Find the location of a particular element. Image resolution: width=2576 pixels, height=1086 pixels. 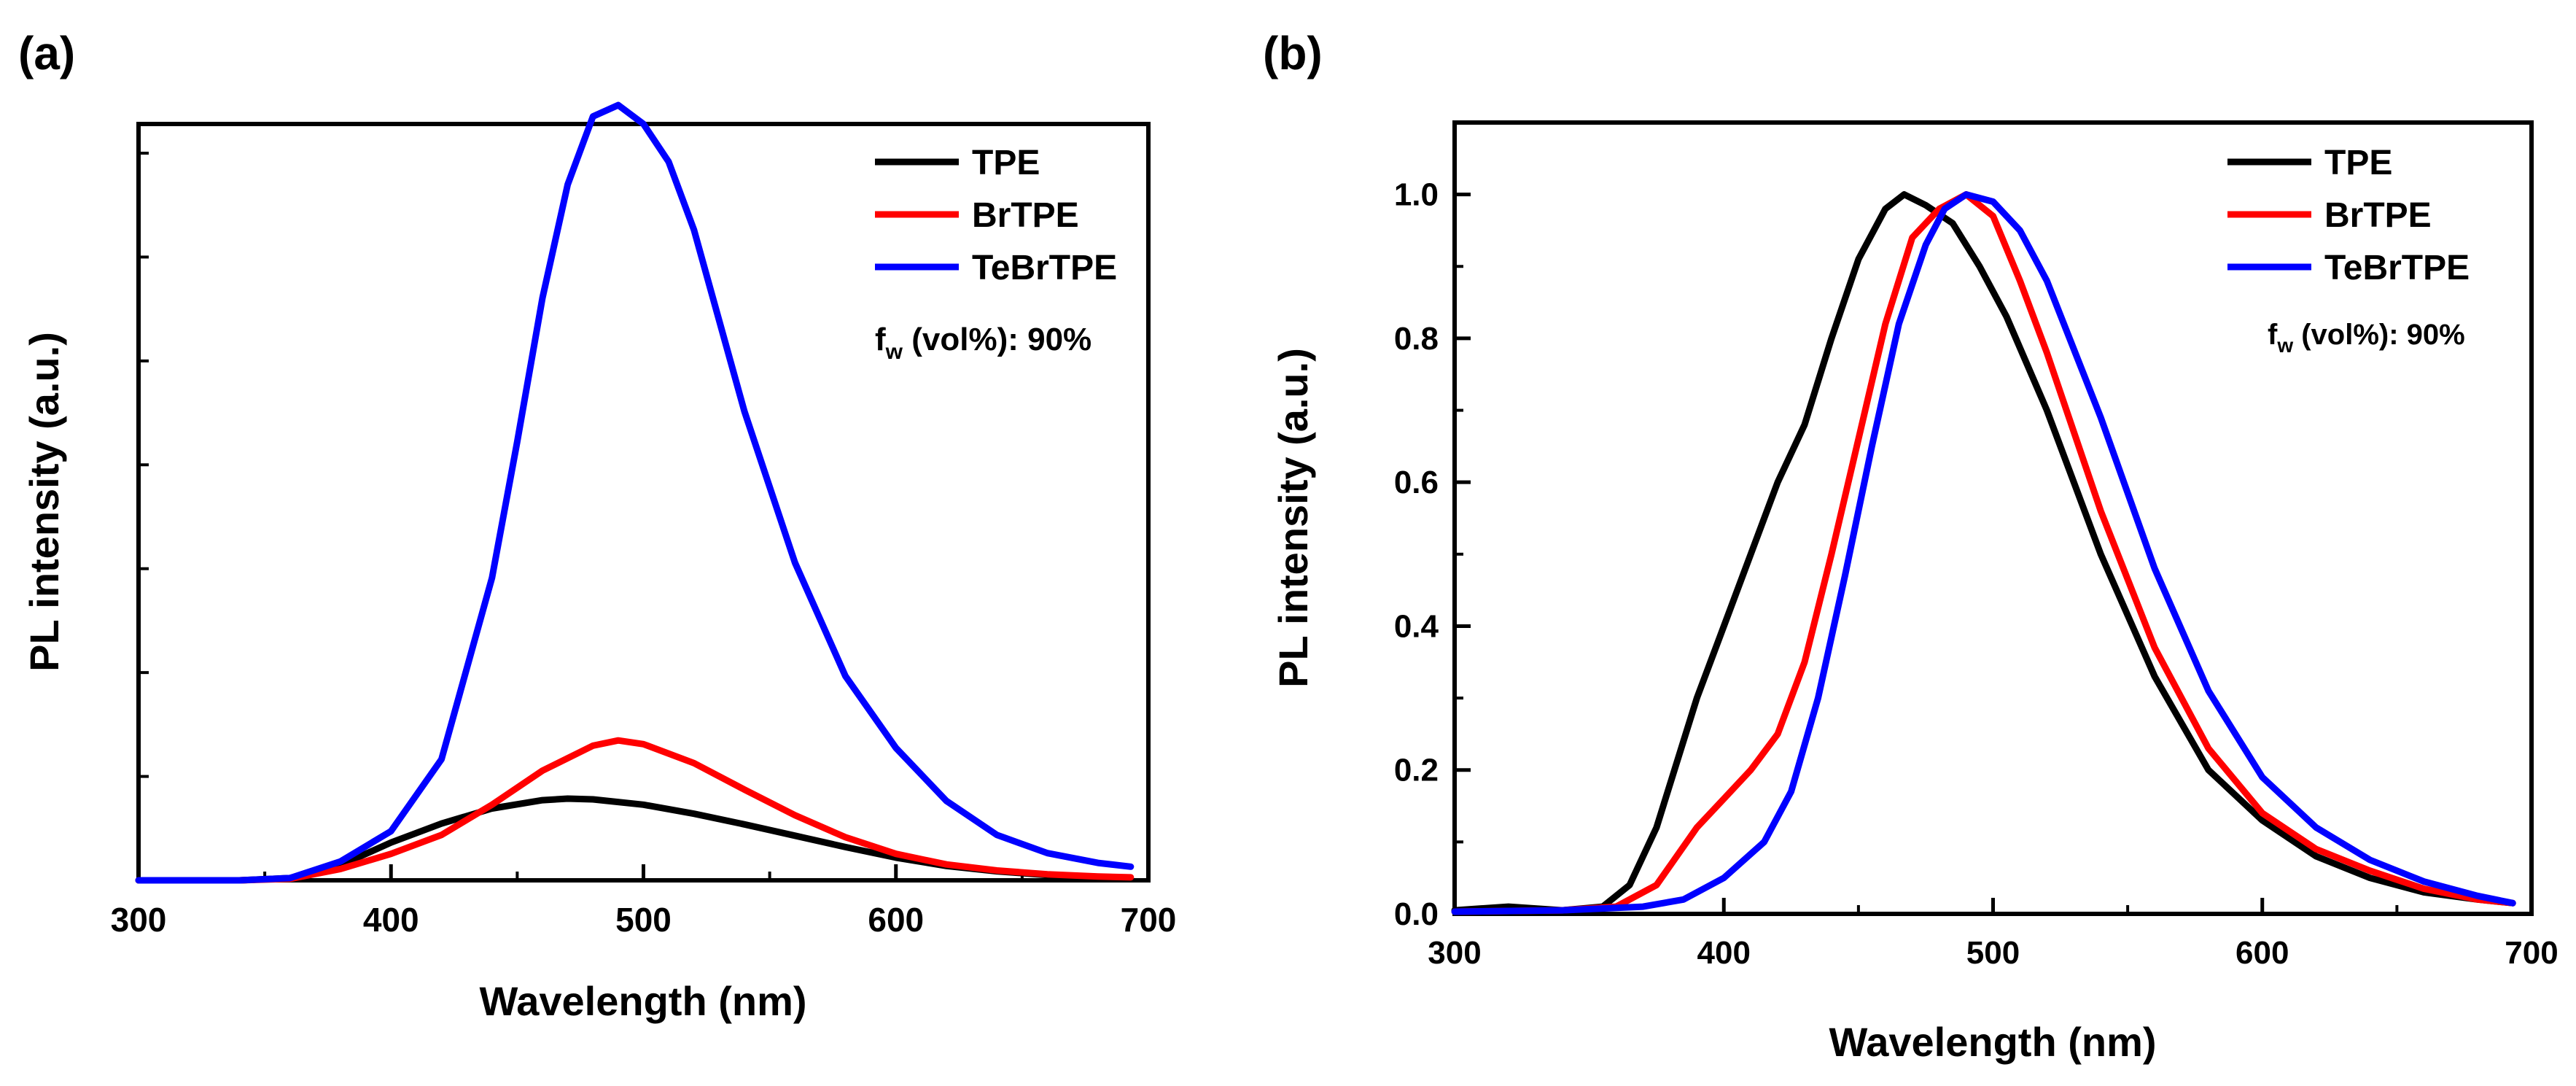

panel-label: (b) is located at coordinates (1293, 53).